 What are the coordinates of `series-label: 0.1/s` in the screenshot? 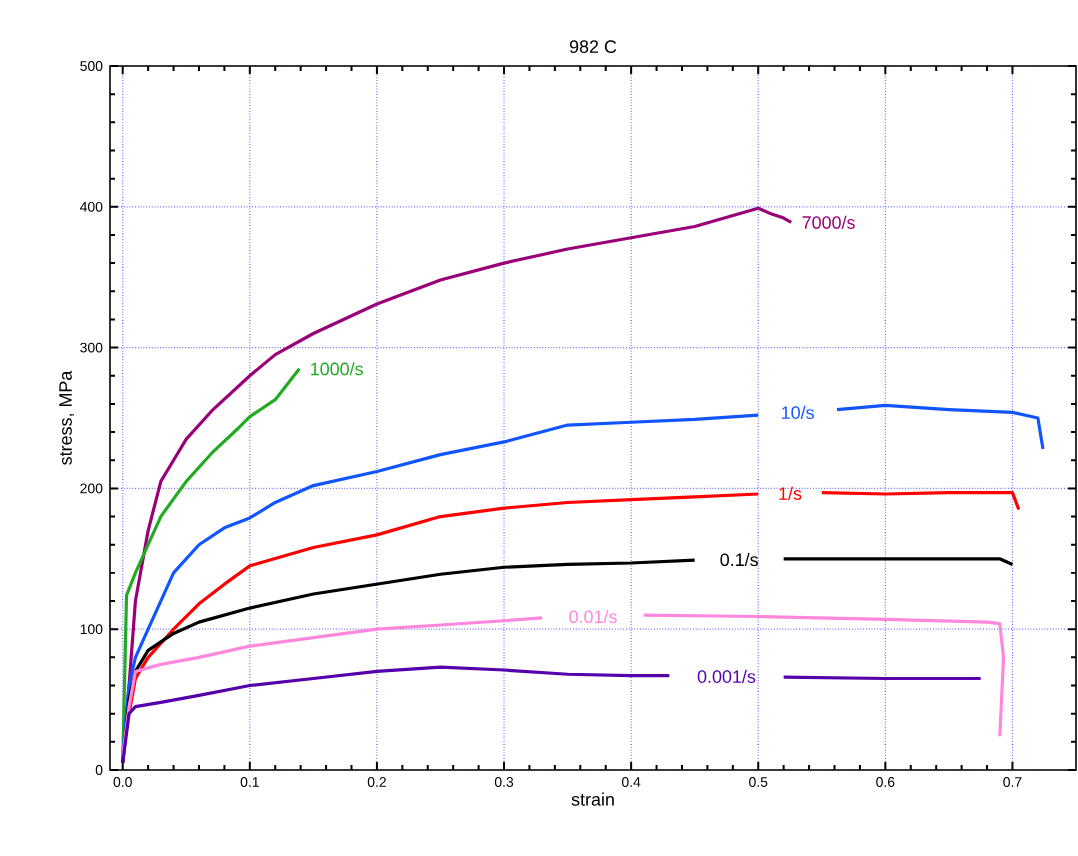 It's located at (739, 559).